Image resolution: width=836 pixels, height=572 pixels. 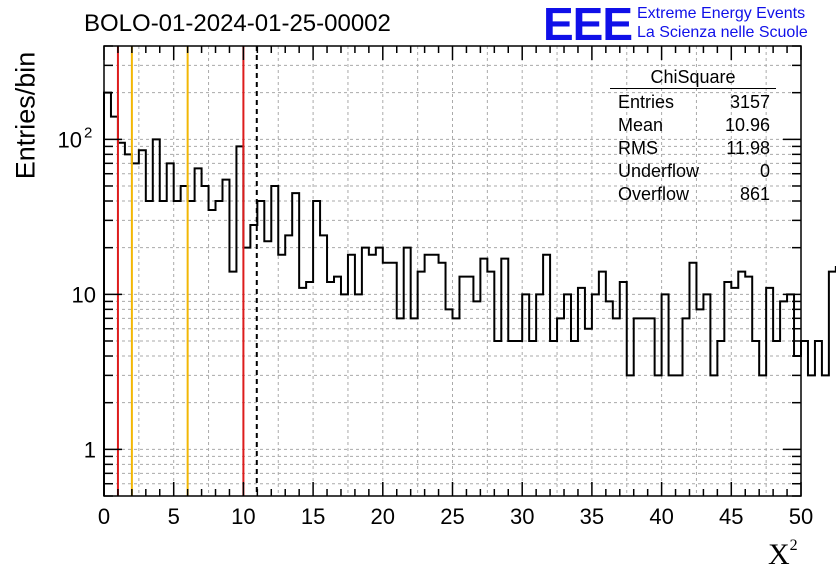 I want to click on logo-line1: Extreme Energy Events, so click(x=721, y=13).